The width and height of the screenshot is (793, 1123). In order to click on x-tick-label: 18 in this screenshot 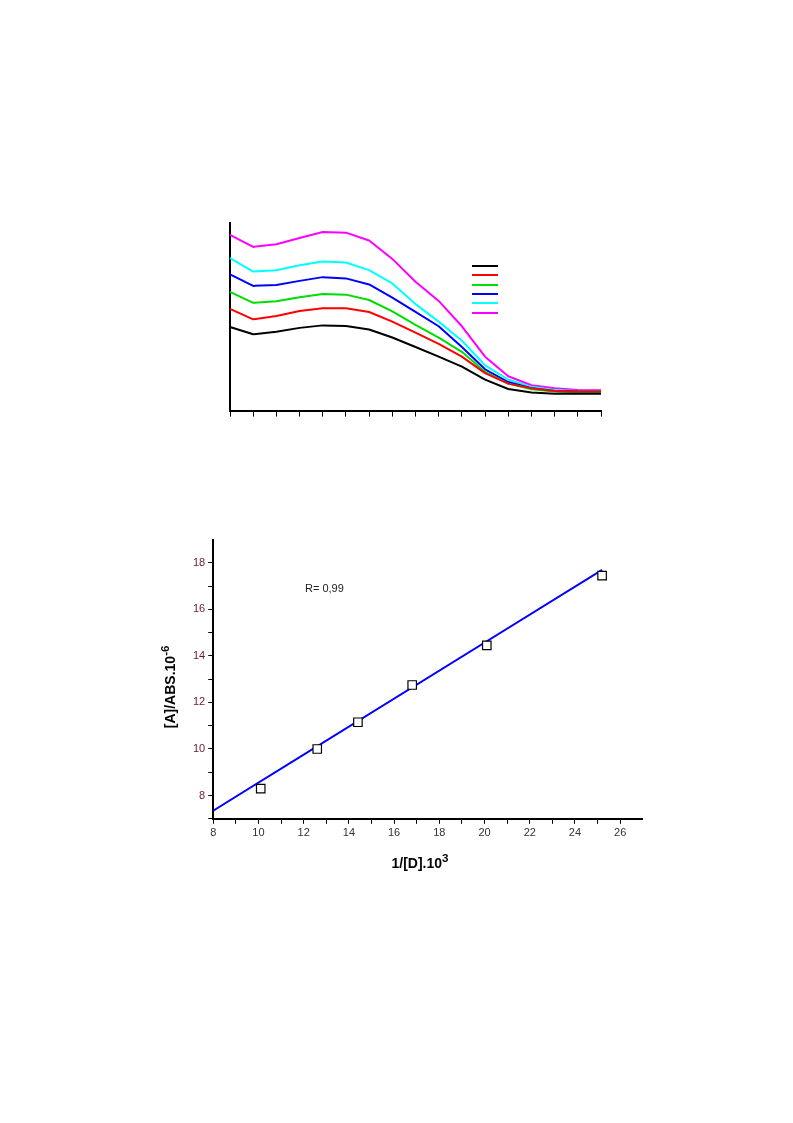, I will do `click(439, 832)`.